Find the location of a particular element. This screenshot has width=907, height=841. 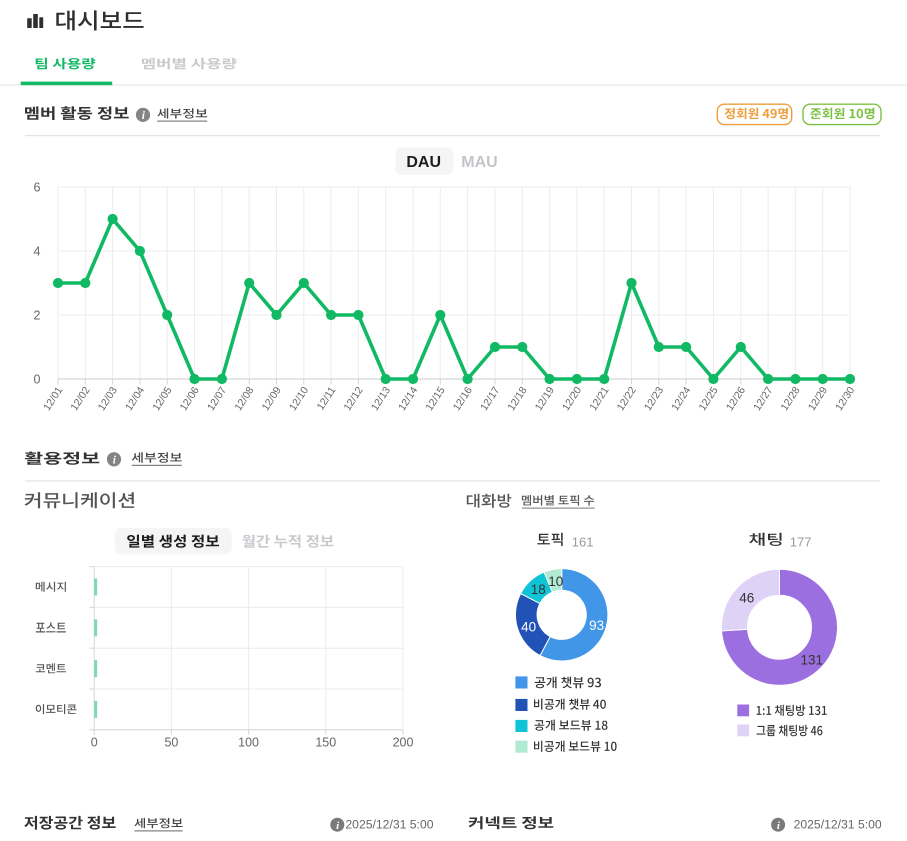

svg-text: 12/28 is located at coordinates (791, 399).